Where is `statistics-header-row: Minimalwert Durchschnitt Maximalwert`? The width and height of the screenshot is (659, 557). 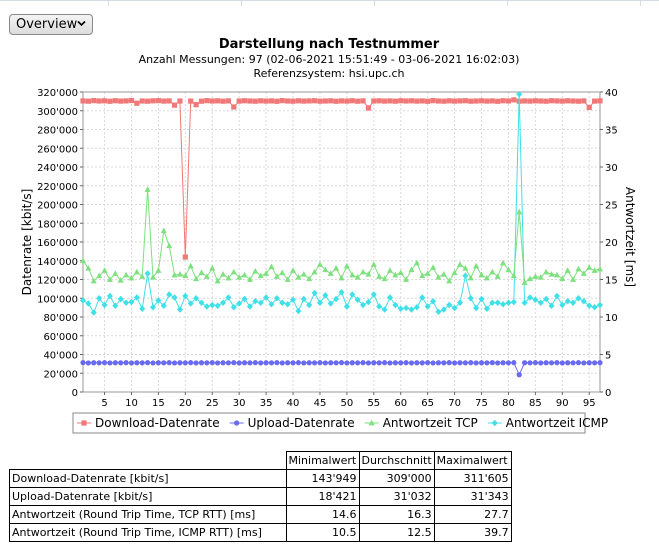 statistics-header-row: Minimalwert Durchschnitt Maximalwert is located at coordinates (260, 460).